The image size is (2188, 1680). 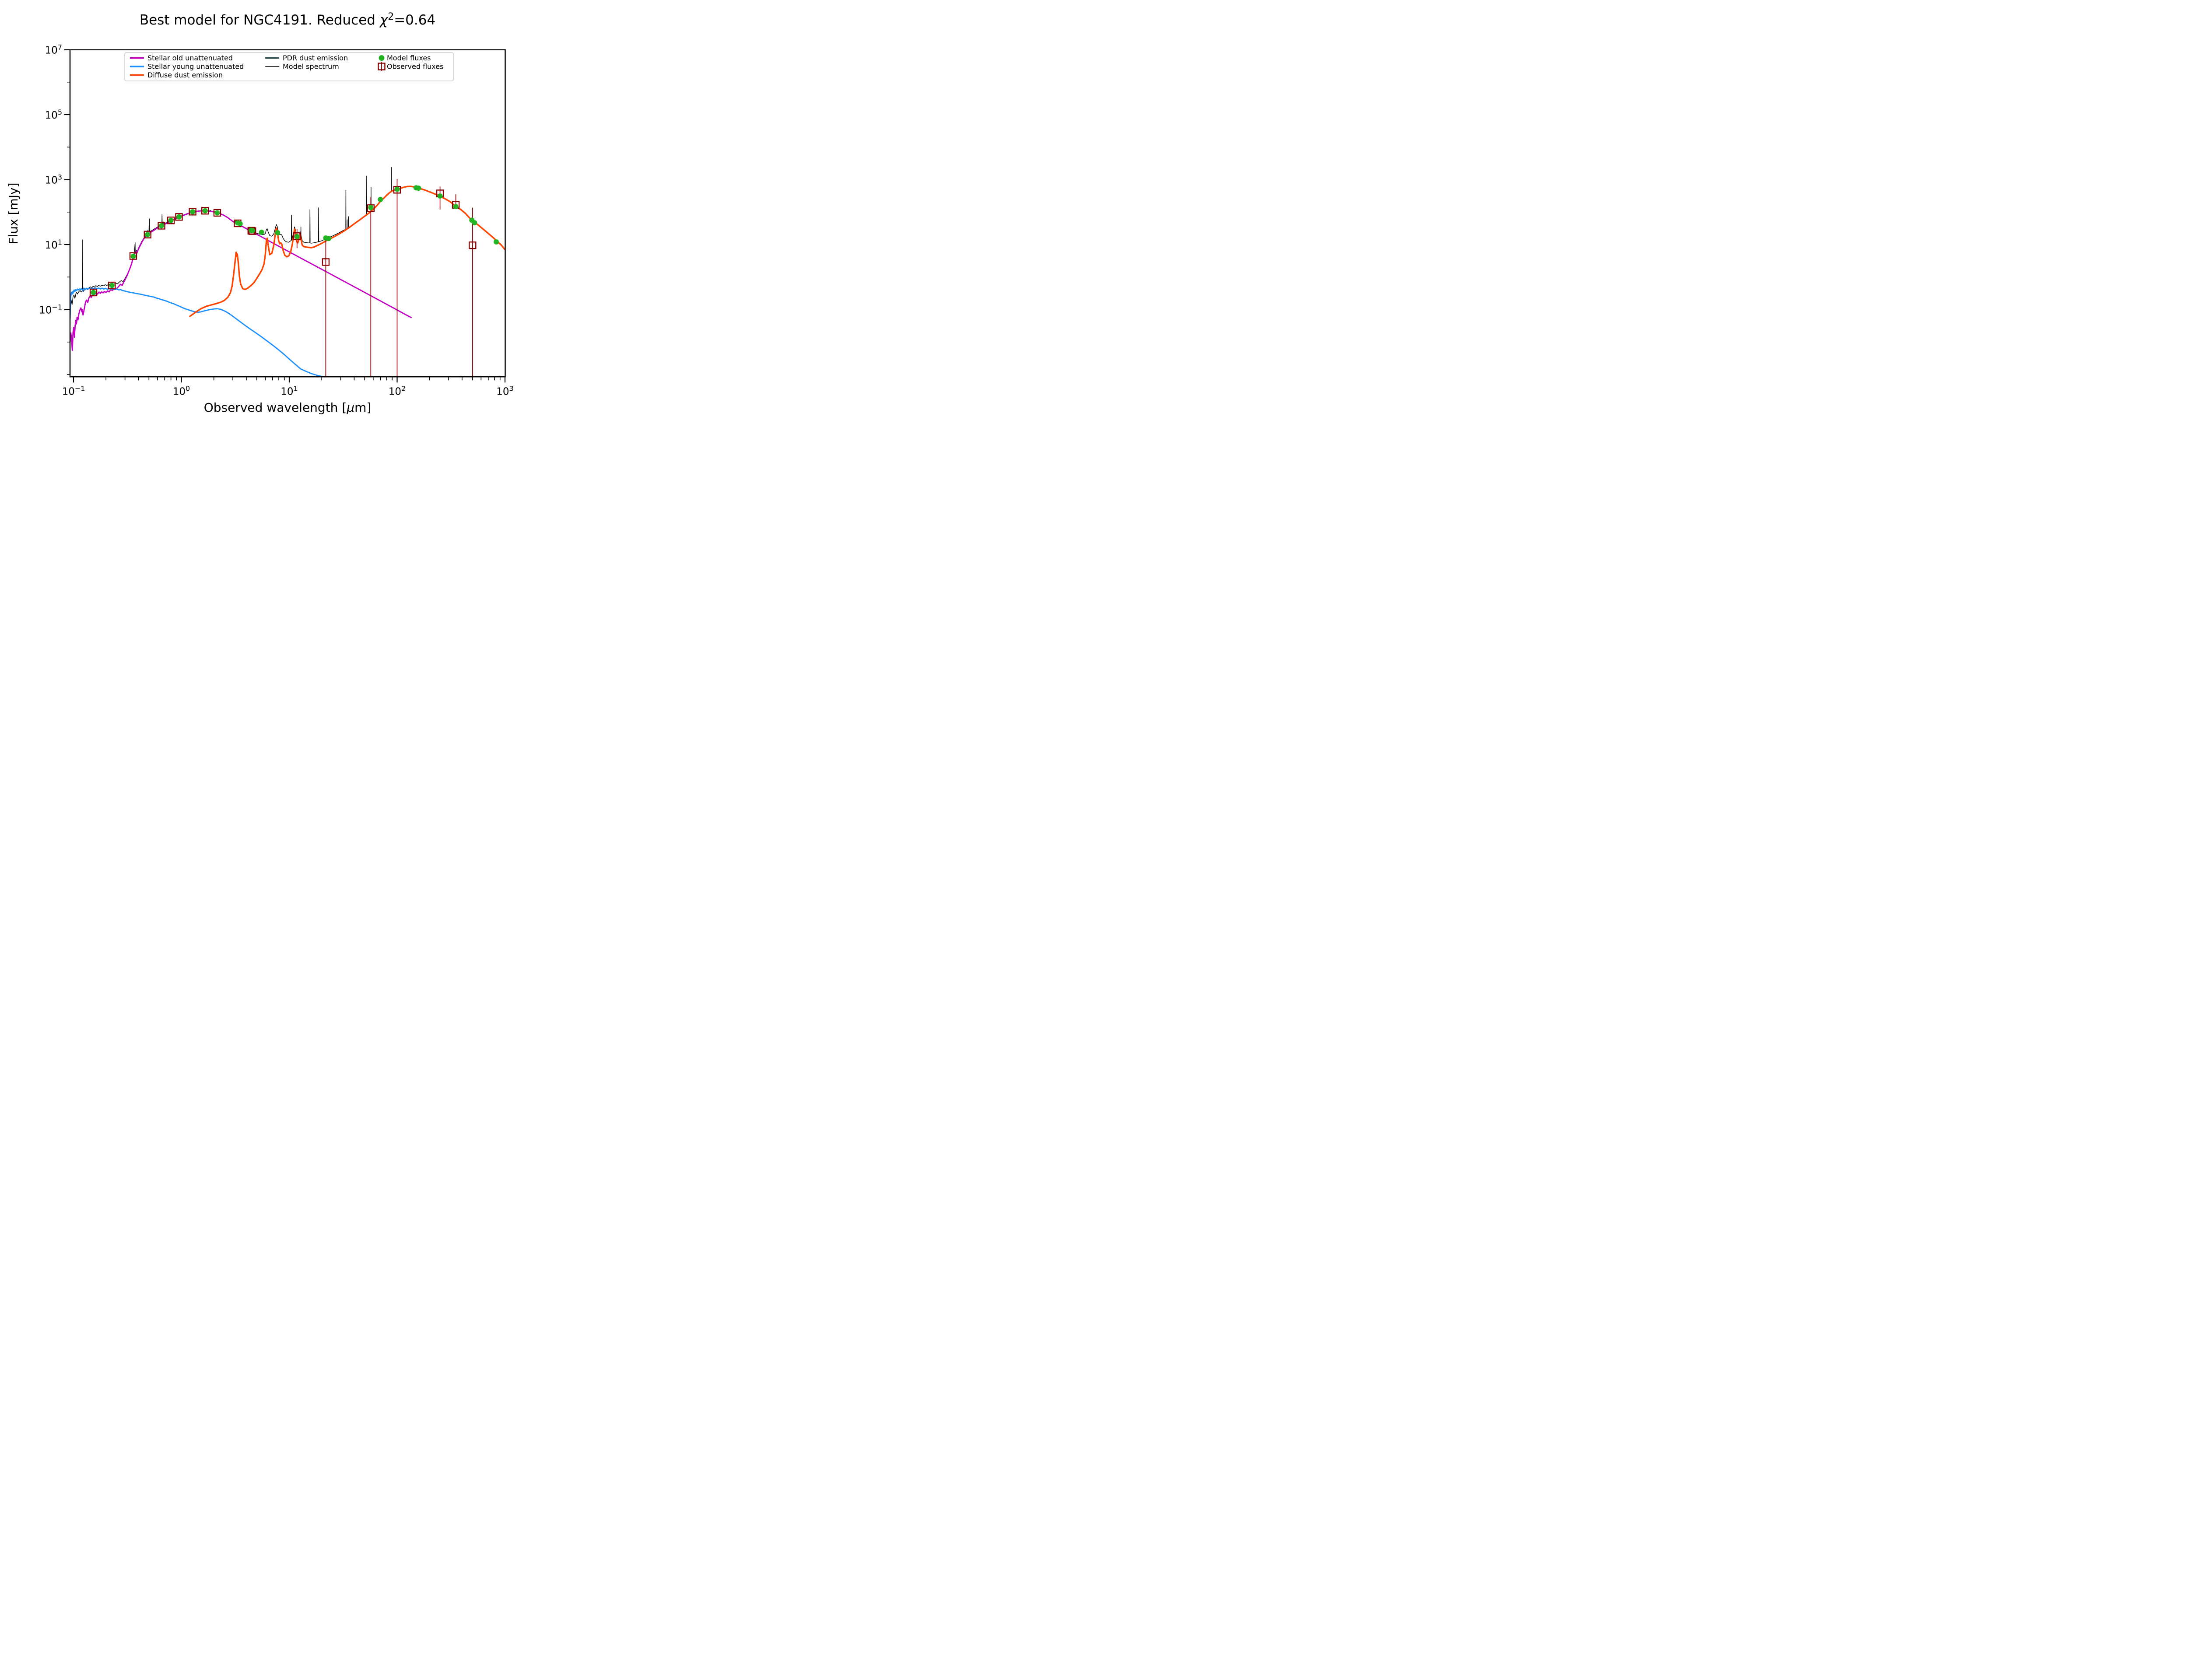 I want to click on y-tick-label: 10⁻¹, so click(x=50, y=309).